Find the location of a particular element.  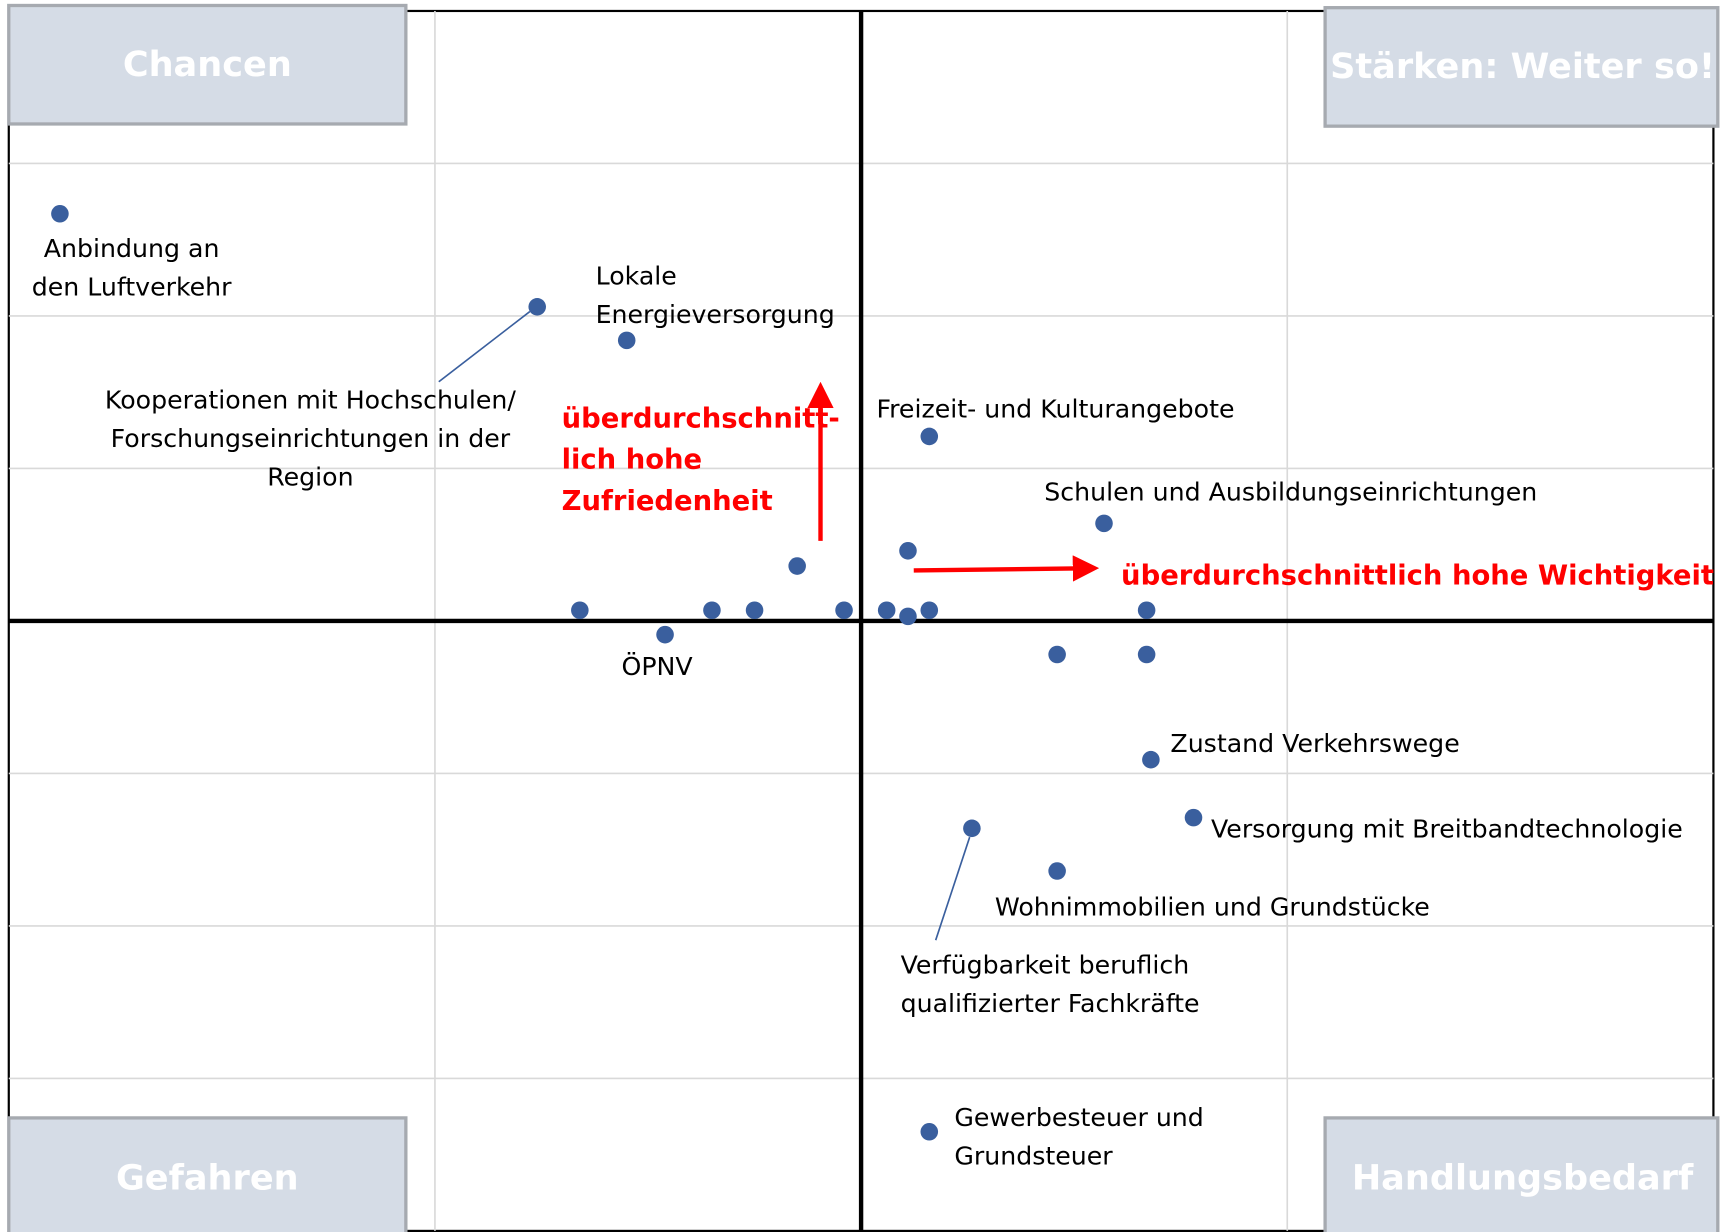

quadrant-label: Gefahren is located at coordinates (207, 1177).